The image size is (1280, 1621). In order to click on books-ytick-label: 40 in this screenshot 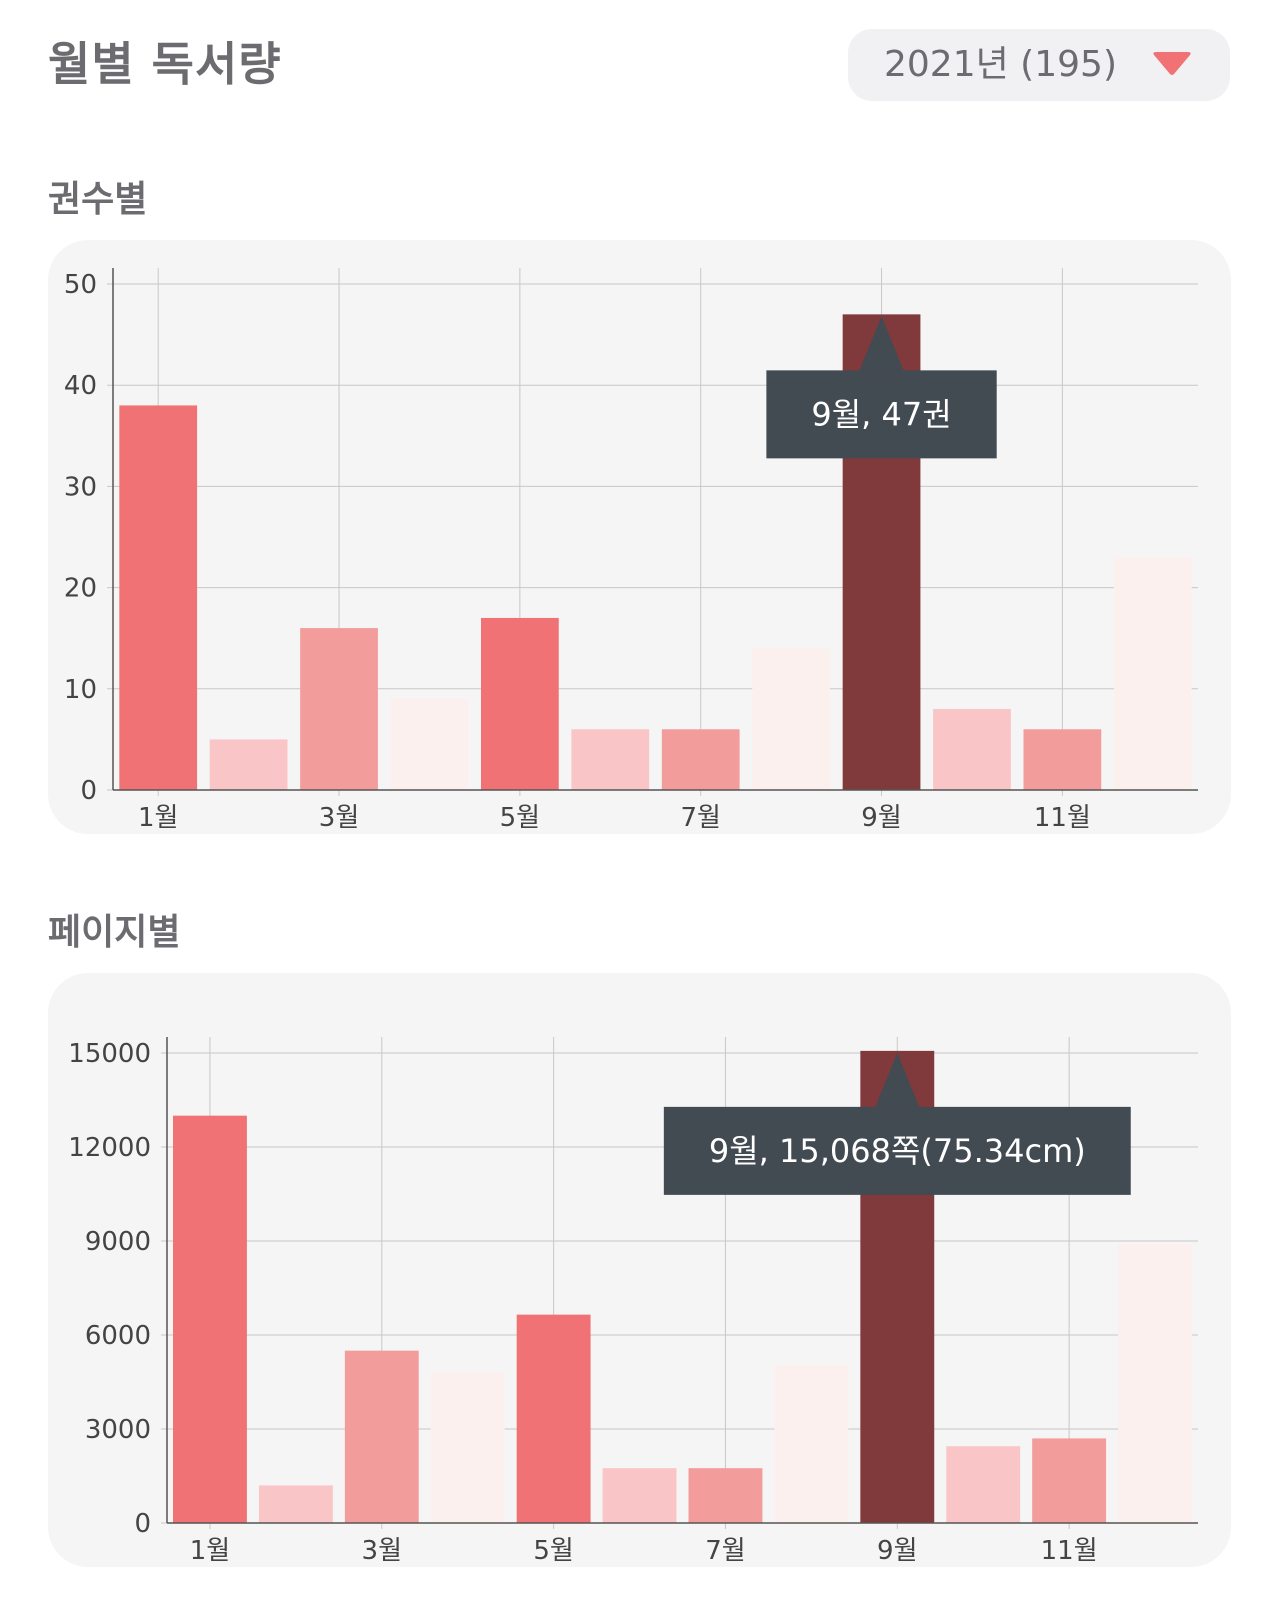, I will do `click(80, 386)`.